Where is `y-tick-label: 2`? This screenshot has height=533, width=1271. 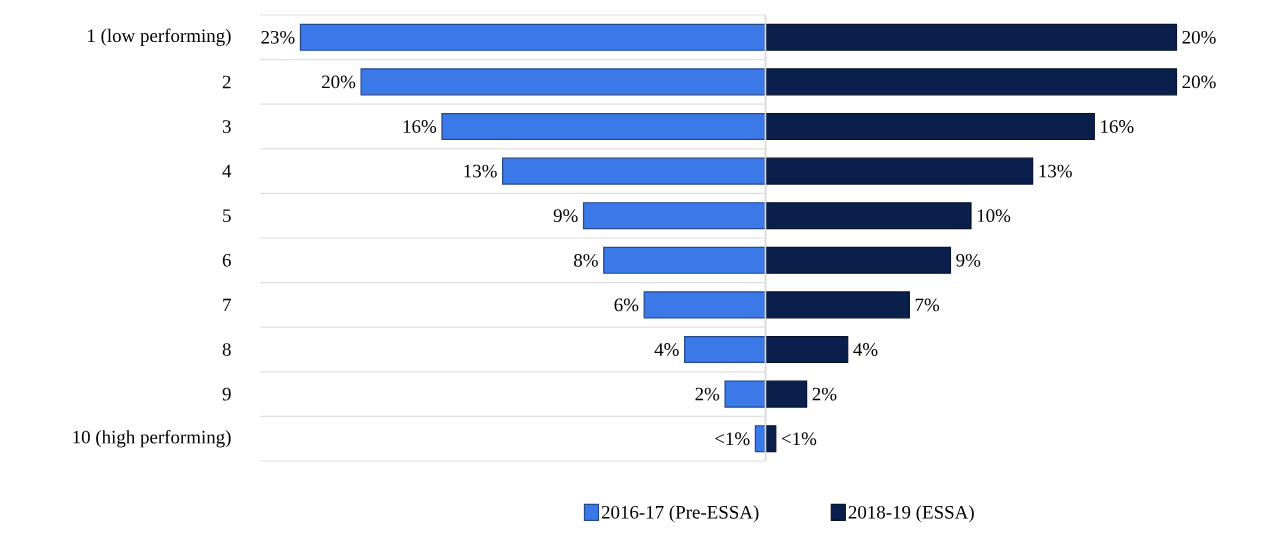
y-tick-label: 2 is located at coordinates (226, 82).